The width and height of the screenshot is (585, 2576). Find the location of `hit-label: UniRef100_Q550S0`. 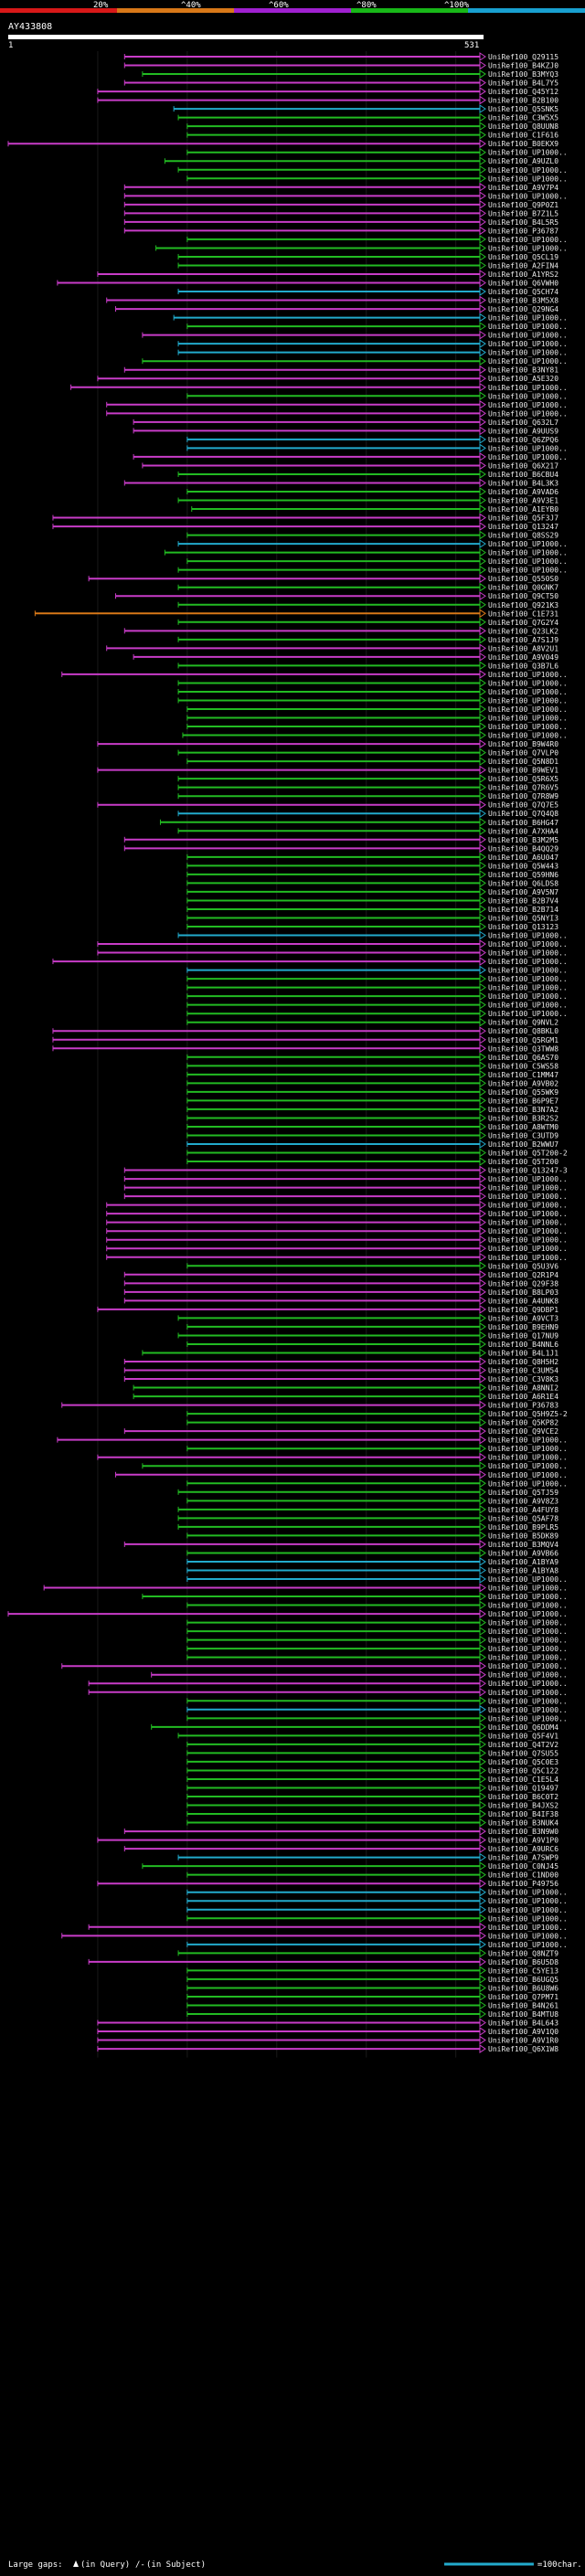

hit-label: UniRef100_Q550S0 is located at coordinates (523, 579).